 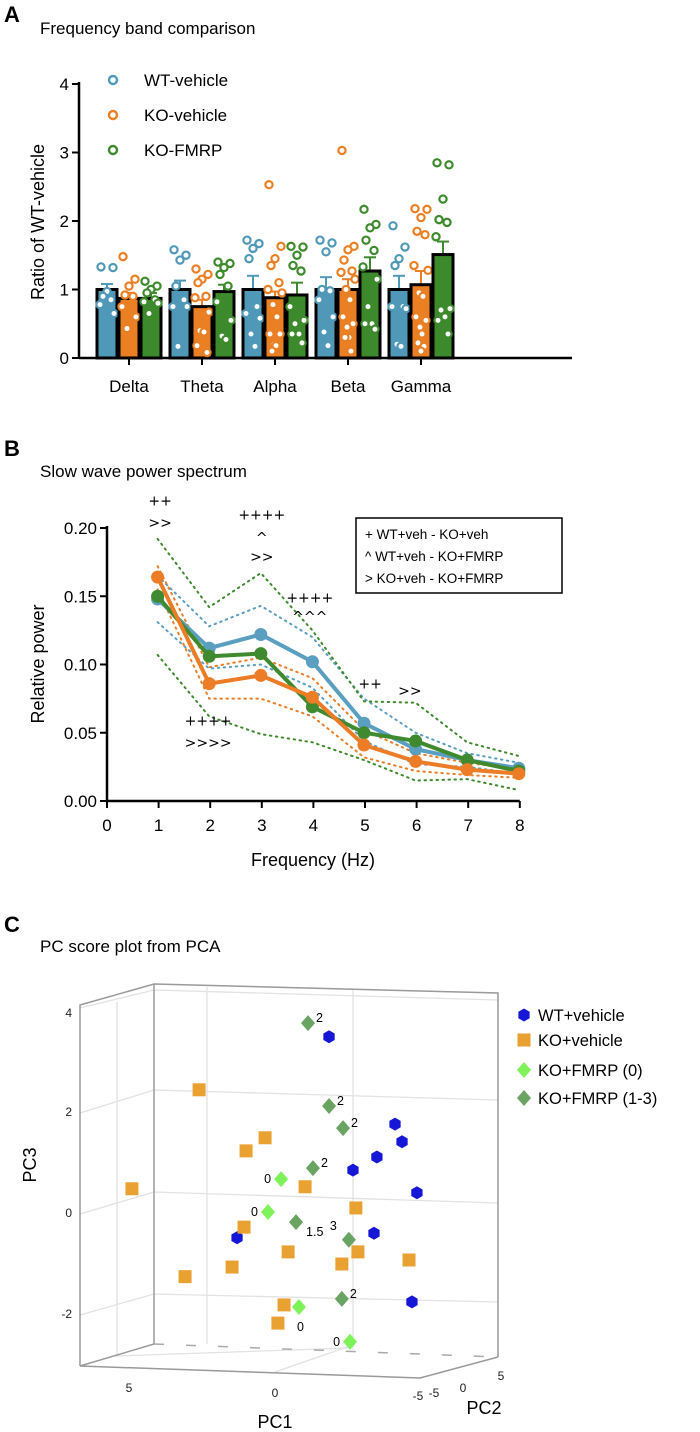 What do you see at coordinates (580, 1041) in the screenshot?
I see `legend-ko-vehicle: KO+vehicle` at bounding box center [580, 1041].